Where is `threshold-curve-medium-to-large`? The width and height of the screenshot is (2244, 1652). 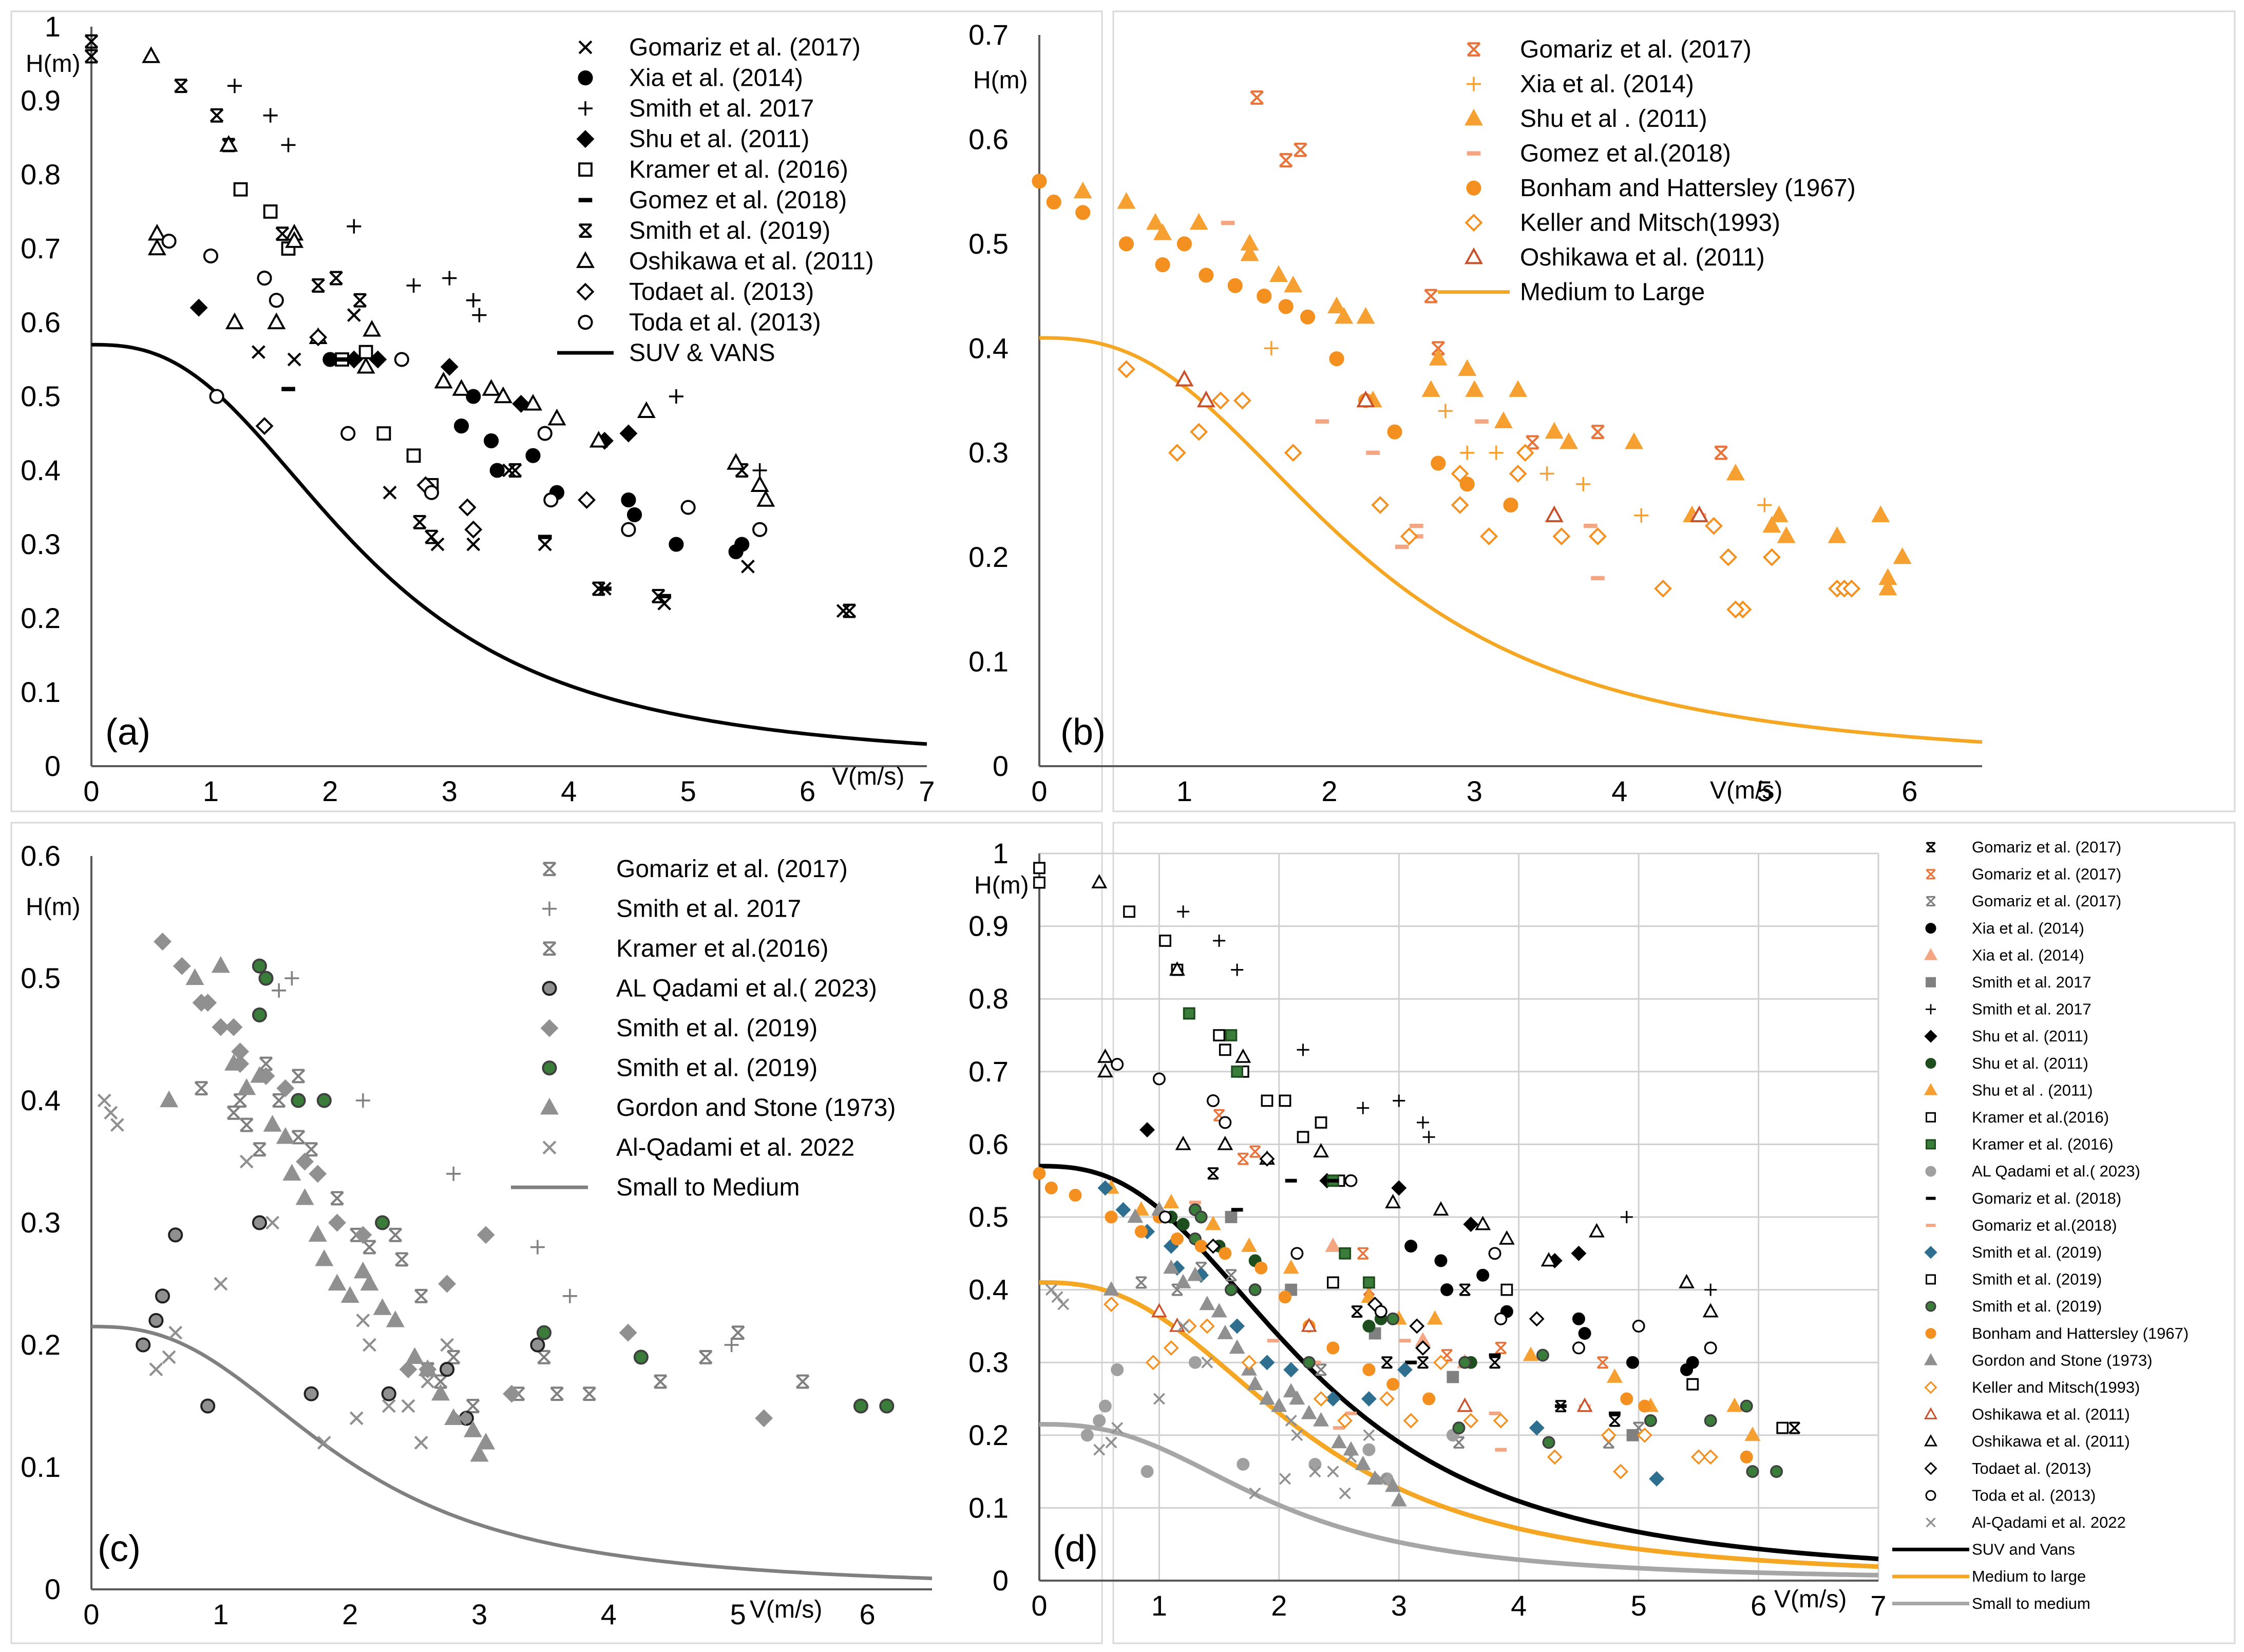 threshold-curve-medium-to-large is located at coordinates (1511, 540).